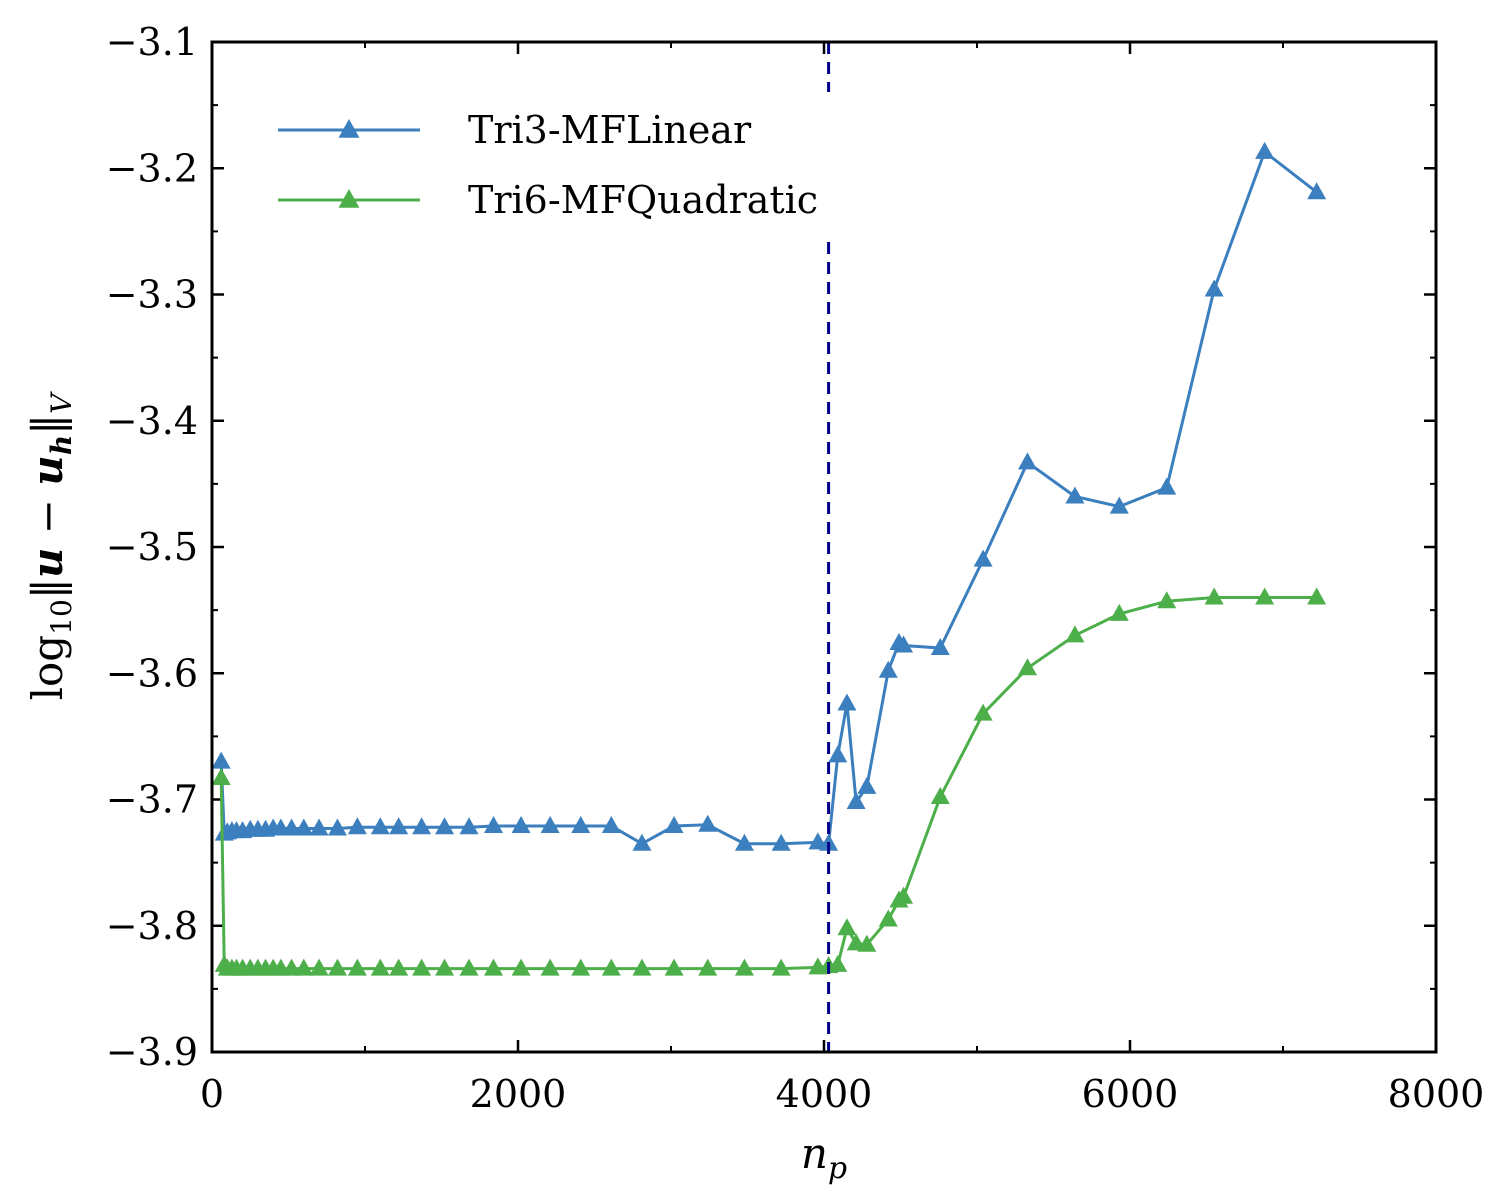 This screenshot has height=1200, width=1500. What do you see at coordinates (152, 547) in the screenshot?
I see `y-tick-label: −3.5` at bounding box center [152, 547].